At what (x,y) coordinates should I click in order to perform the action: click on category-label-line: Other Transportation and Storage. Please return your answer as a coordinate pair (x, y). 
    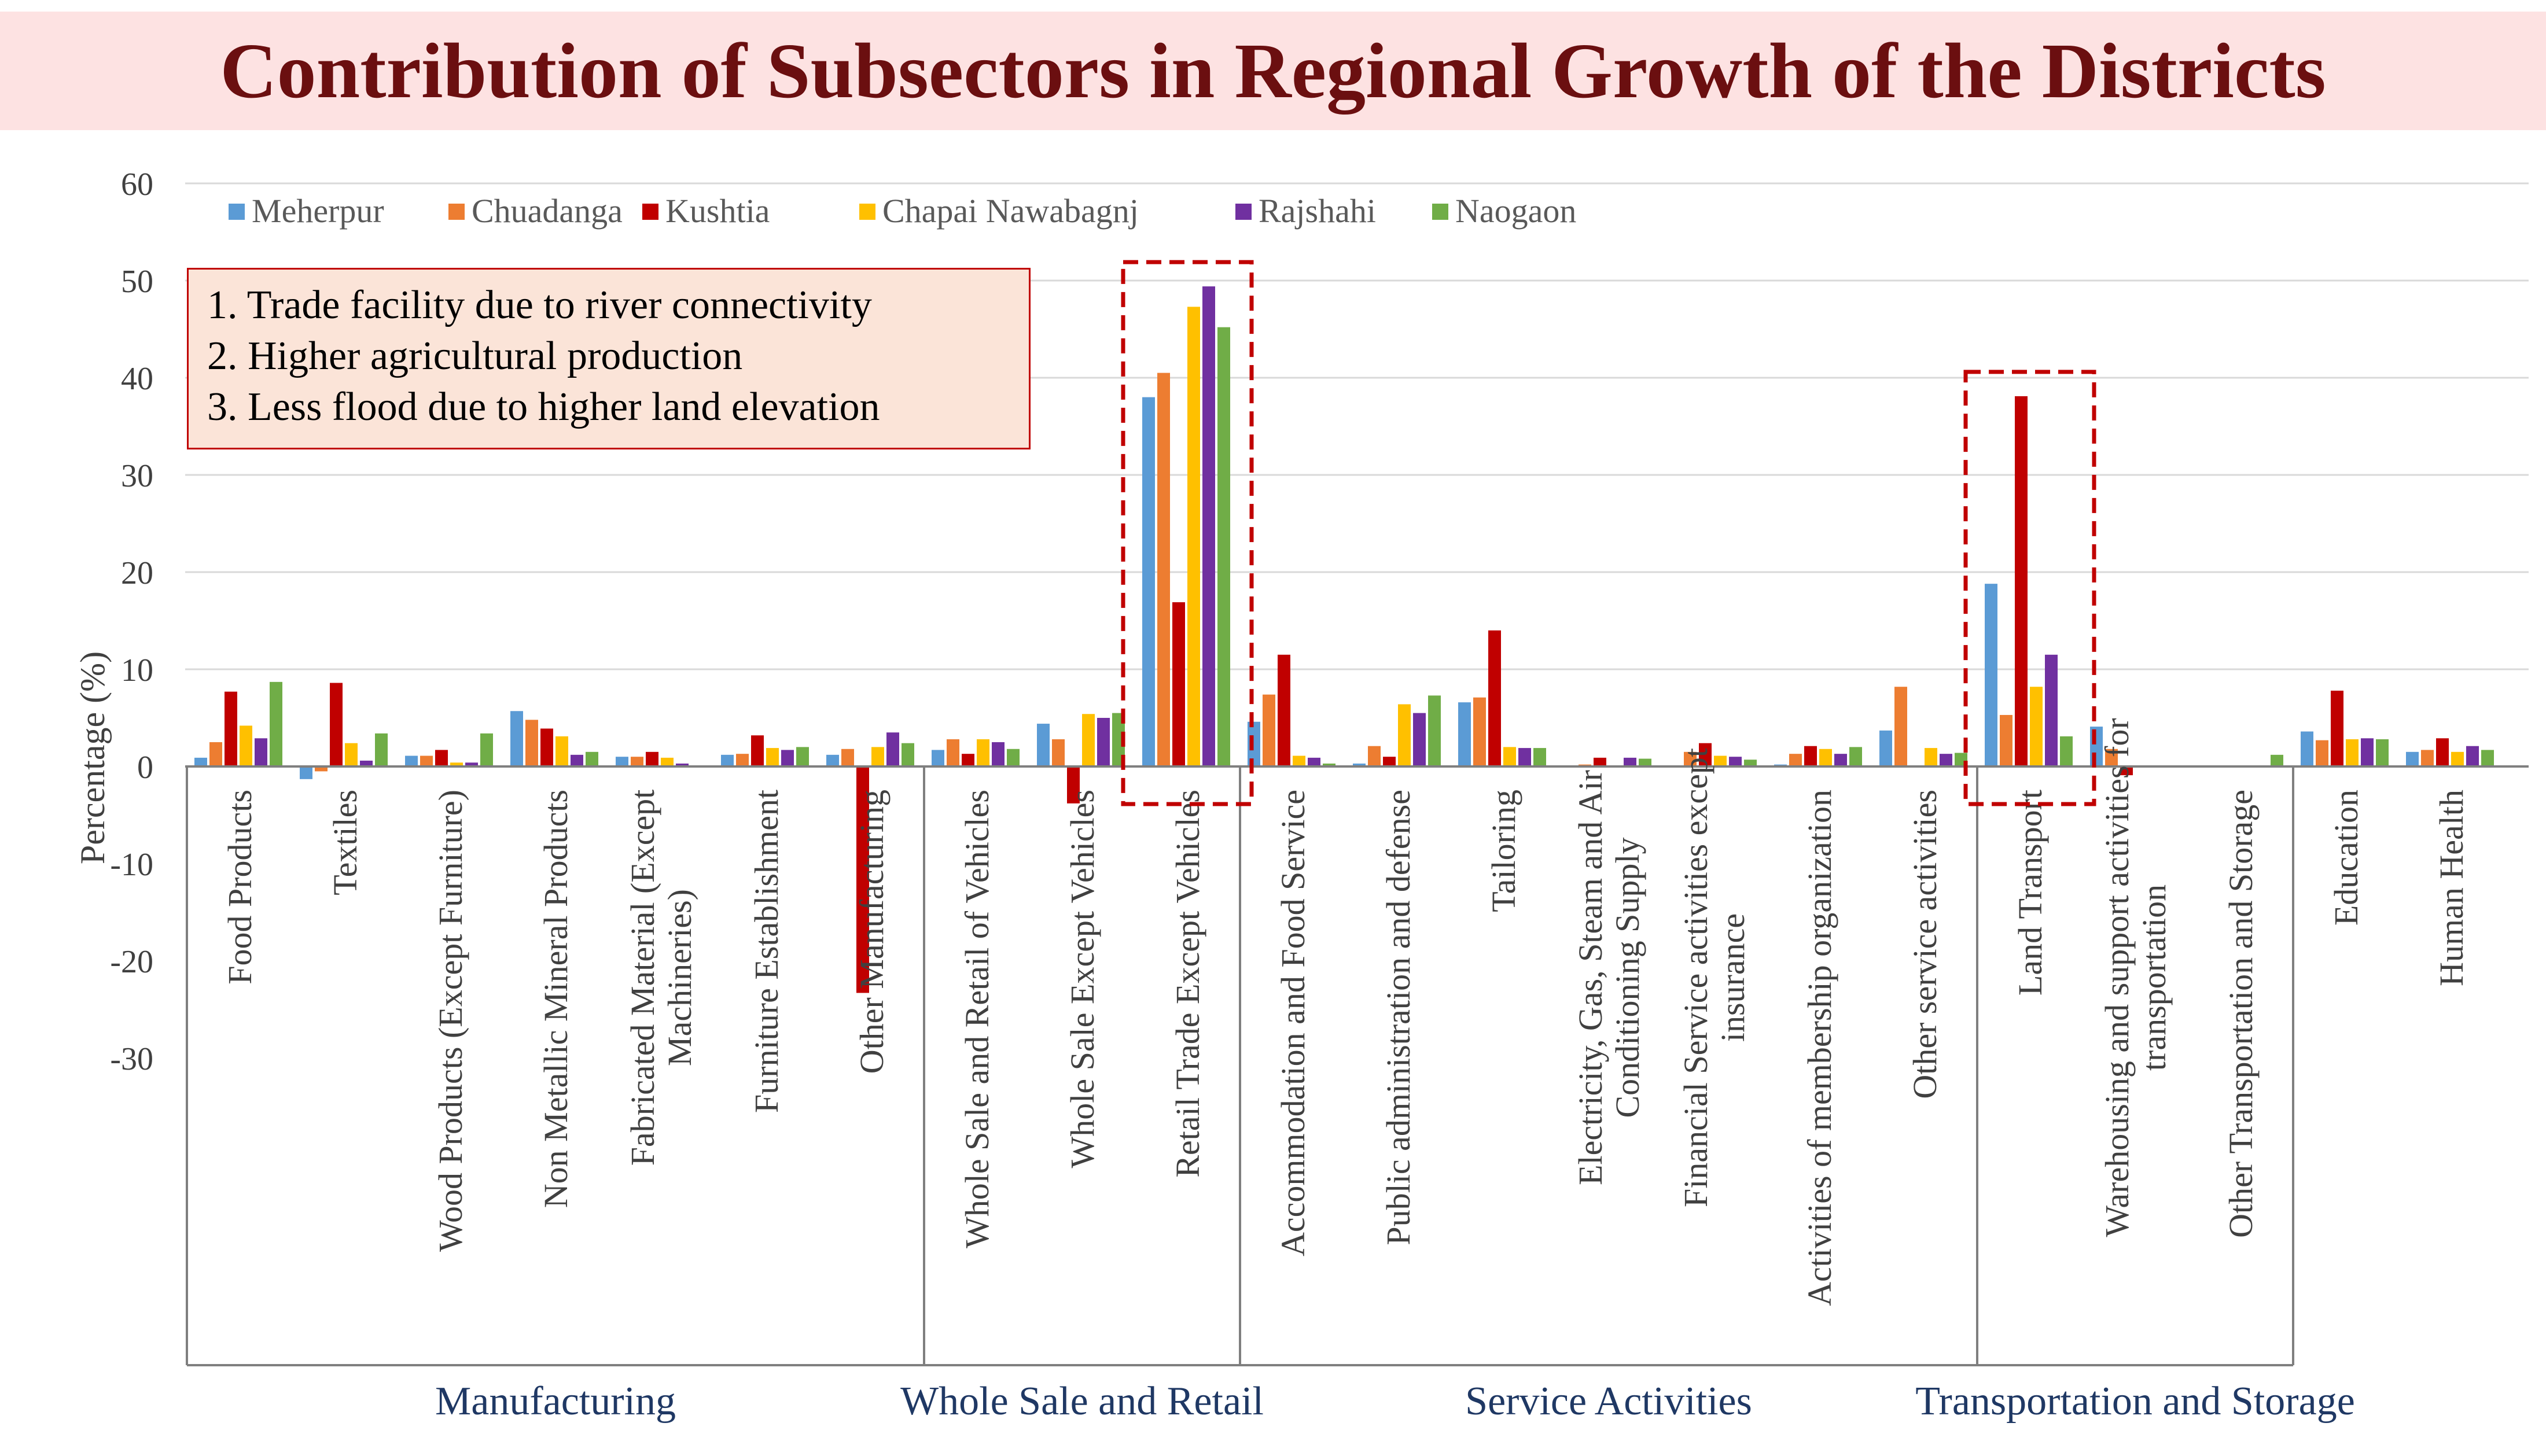
    Looking at the image, I should click on (2241, 1014).